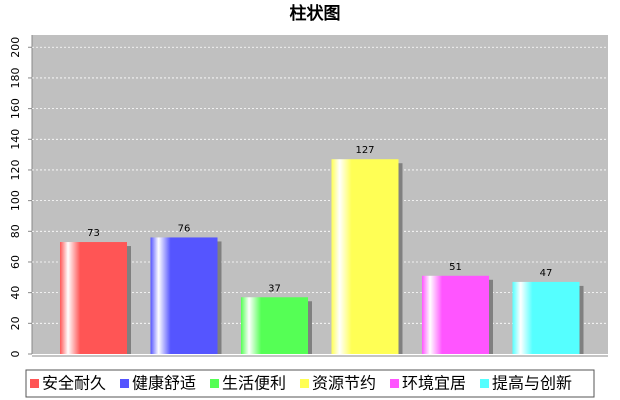 The height and width of the screenshot is (400, 620). What do you see at coordinates (15, 77) in the screenshot?
I see `y-tick-label: 180` at bounding box center [15, 77].